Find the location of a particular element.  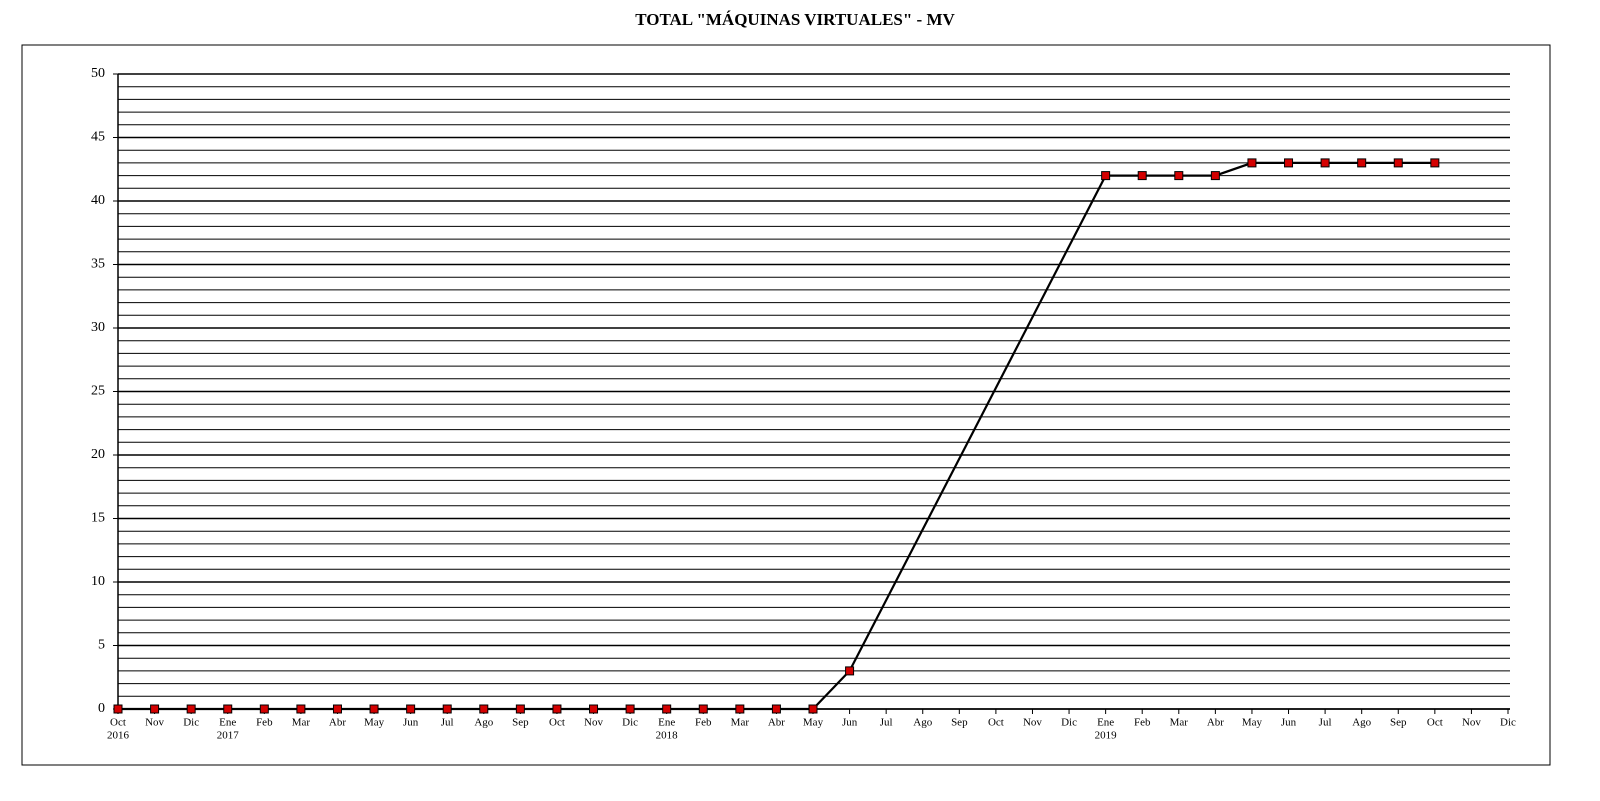

x-year-label: 2017 is located at coordinates (228, 736).